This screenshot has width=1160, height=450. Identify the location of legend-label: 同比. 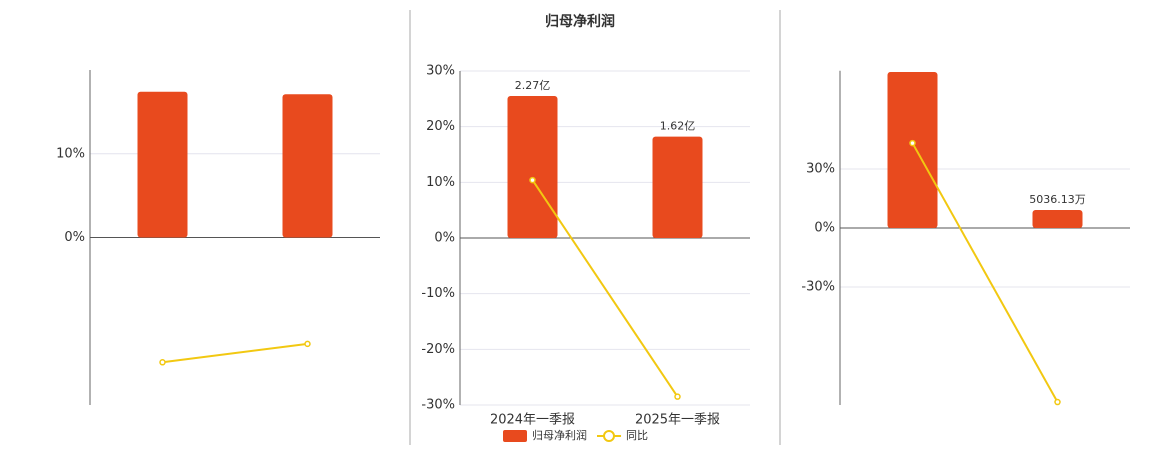
(637, 435).